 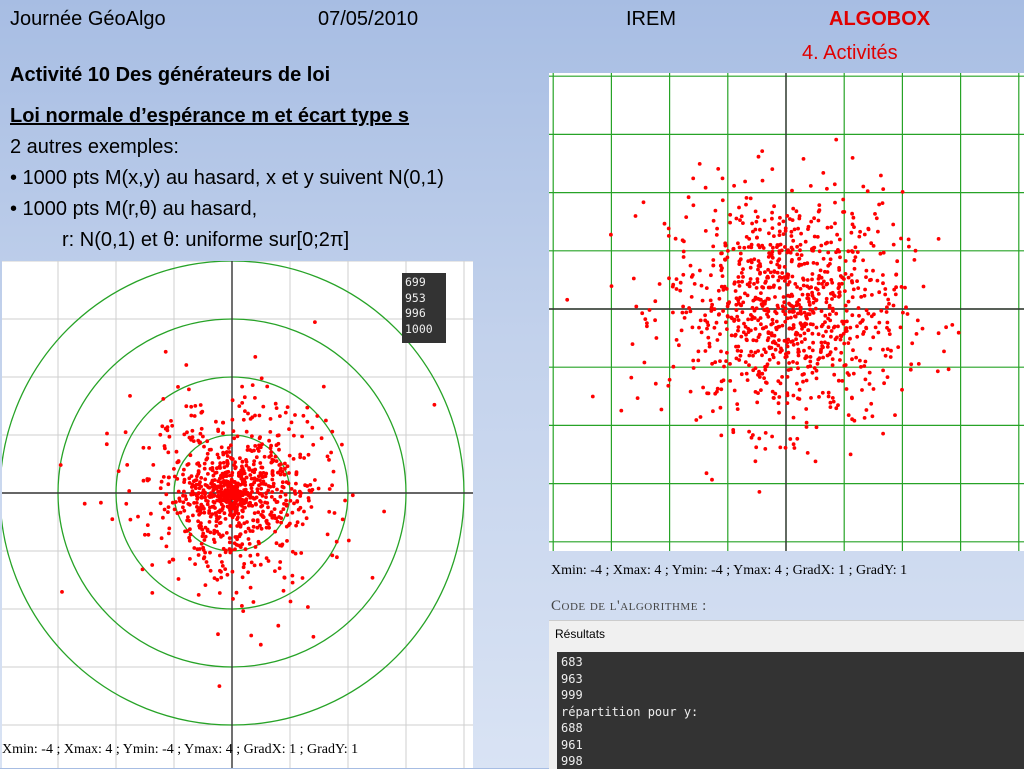 What do you see at coordinates (629, 606) in the screenshot?
I see `code-section-title: Code de l'algorithme :` at bounding box center [629, 606].